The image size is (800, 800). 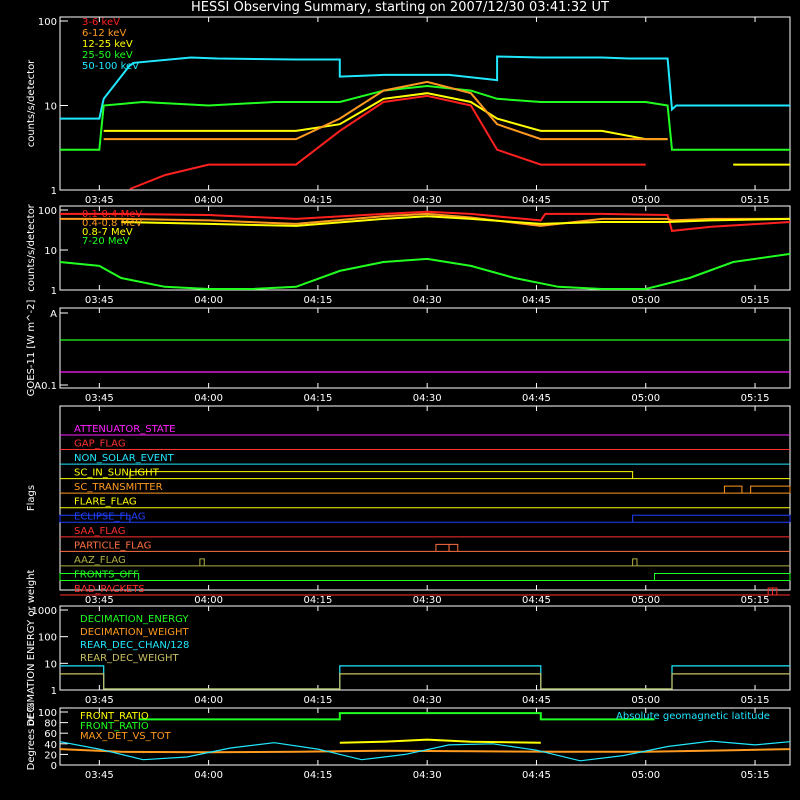 What do you see at coordinates (31, 737) in the screenshot?
I see `panel-5-ylabel: Degrees or %` at bounding box center [31, 737].